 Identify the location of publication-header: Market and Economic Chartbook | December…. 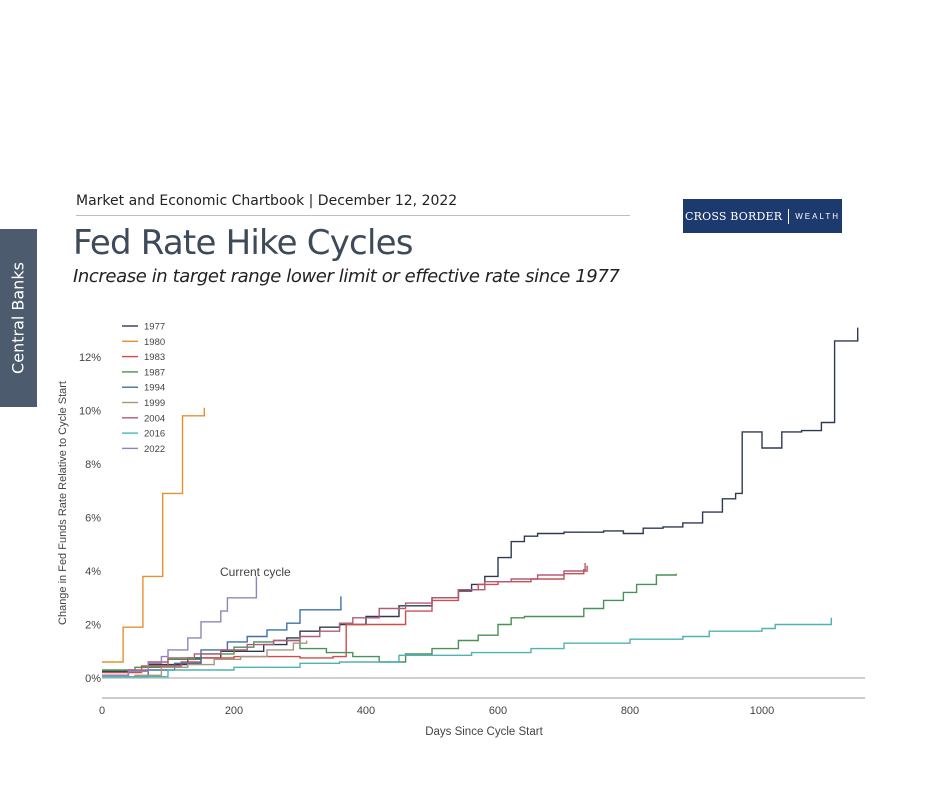
(267, 201).